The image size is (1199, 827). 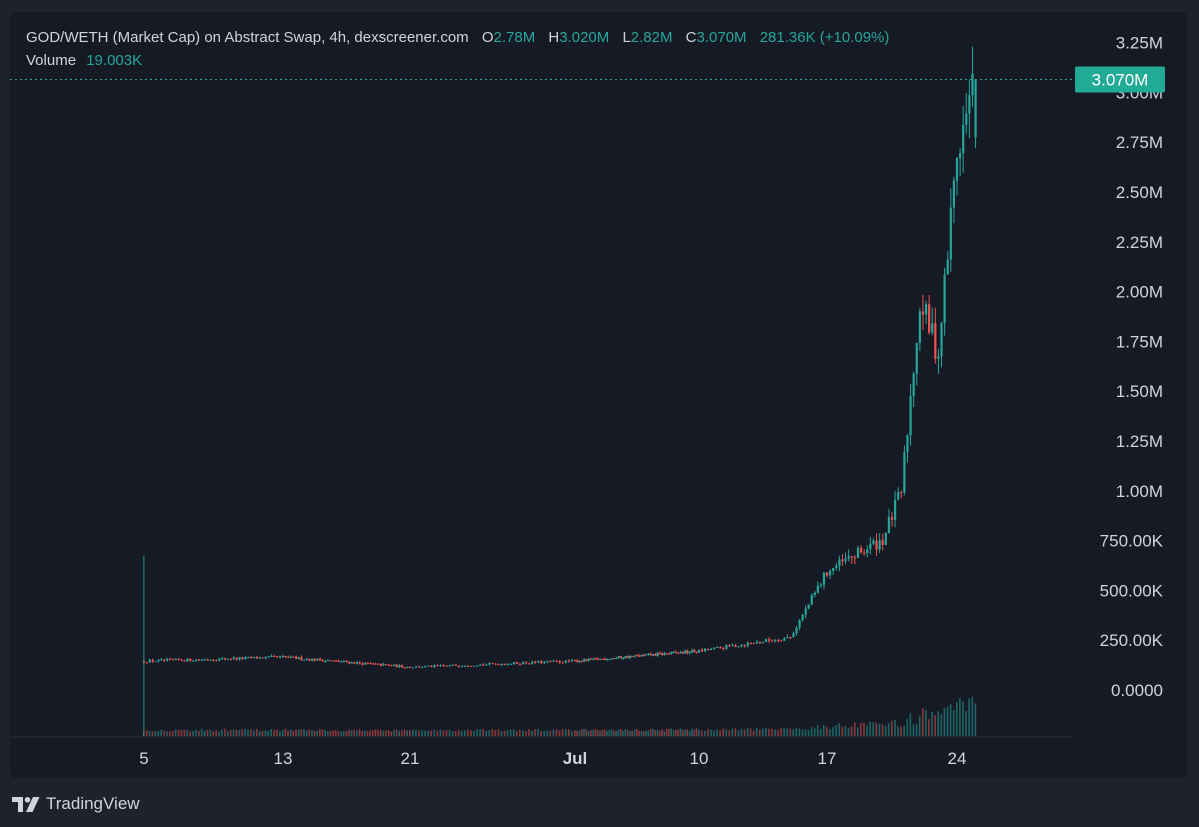 I want to click on y-axis-tick-label: 2.25M, so click(x=1139, y=242).